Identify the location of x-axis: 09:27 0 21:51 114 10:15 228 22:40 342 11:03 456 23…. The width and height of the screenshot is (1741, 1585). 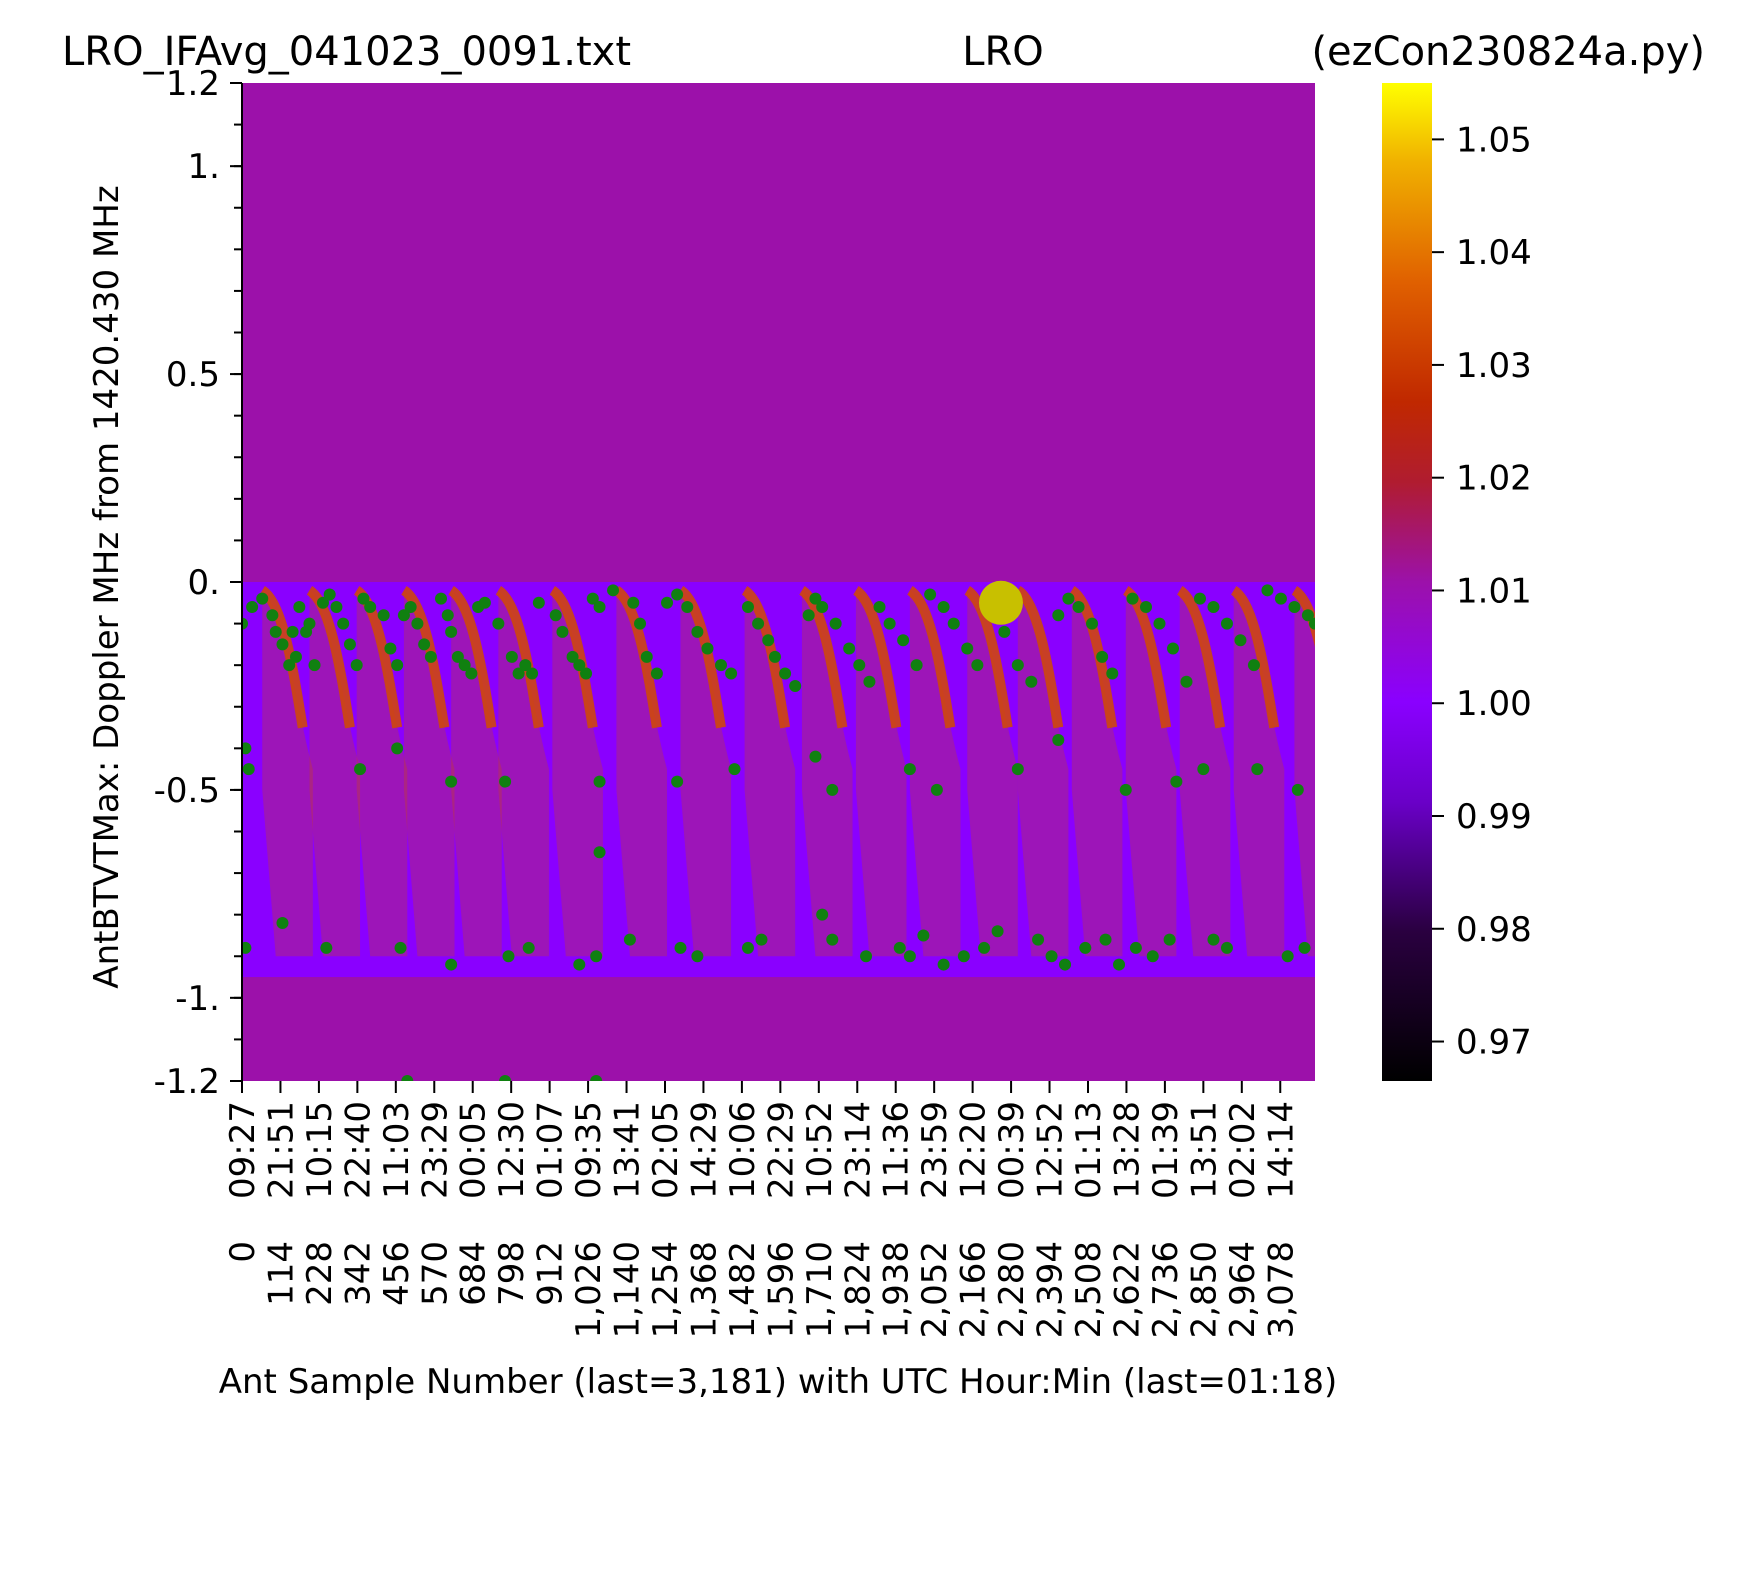
(762, 1209).